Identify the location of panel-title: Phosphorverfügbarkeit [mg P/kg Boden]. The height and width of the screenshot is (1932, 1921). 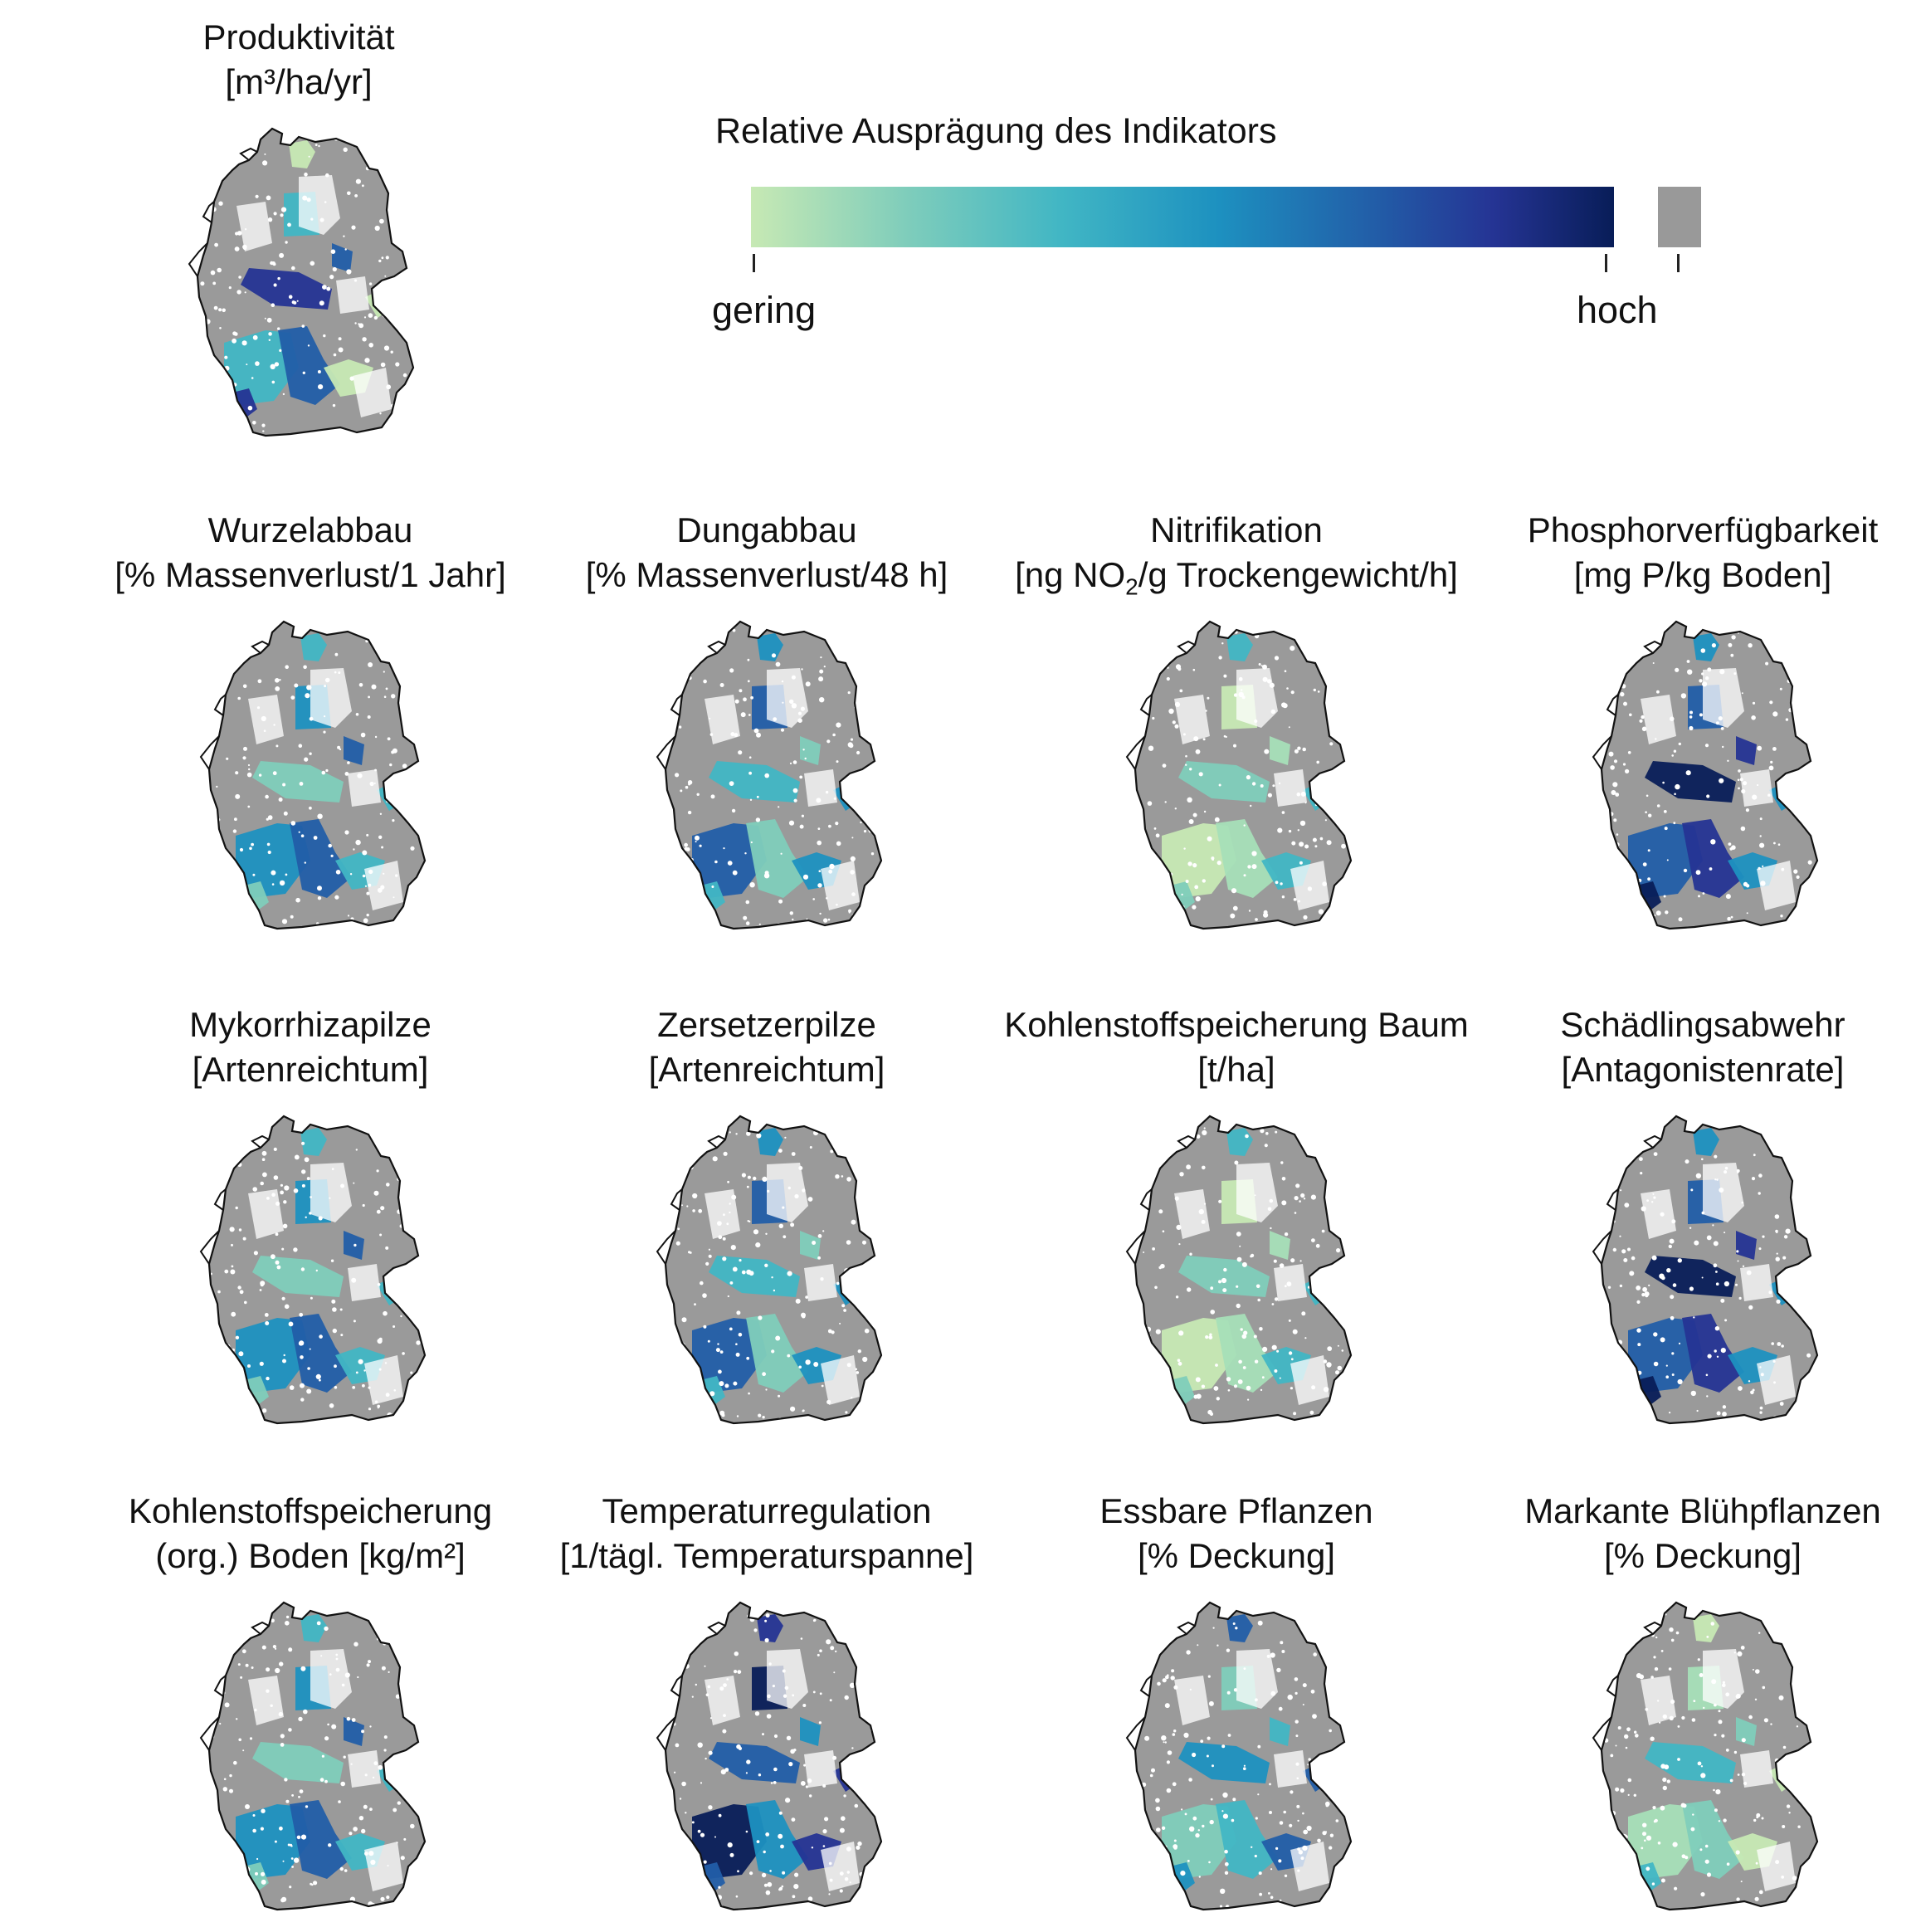
(1695, 553).